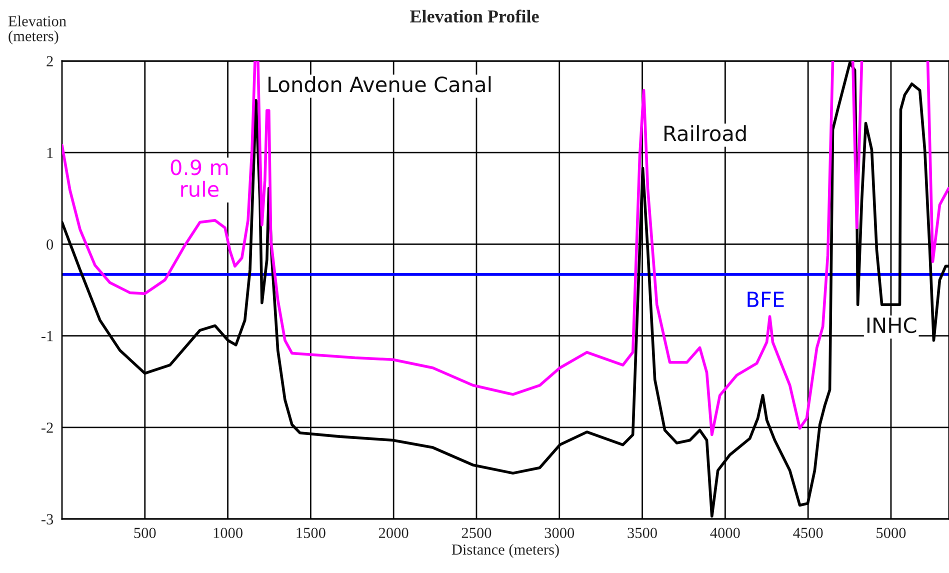 This screenshot has height=573, width=949. Describe the element at coordinates (393, 533) in the screenshot. I see `x-tick-label: 2000` at that location.